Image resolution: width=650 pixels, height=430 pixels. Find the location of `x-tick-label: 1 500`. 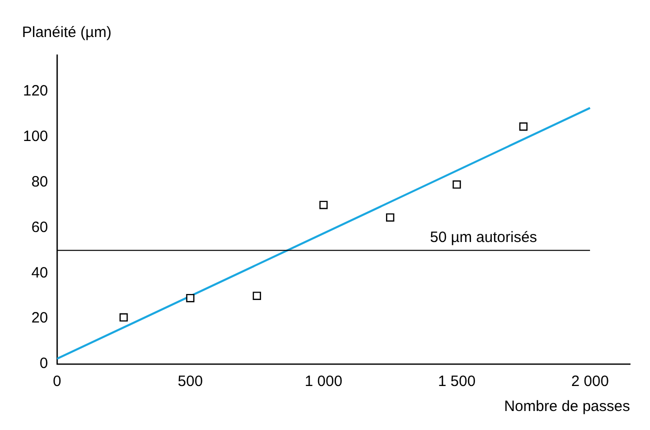

x-tick-label: 1 500 is located at coordinates (457, 381).